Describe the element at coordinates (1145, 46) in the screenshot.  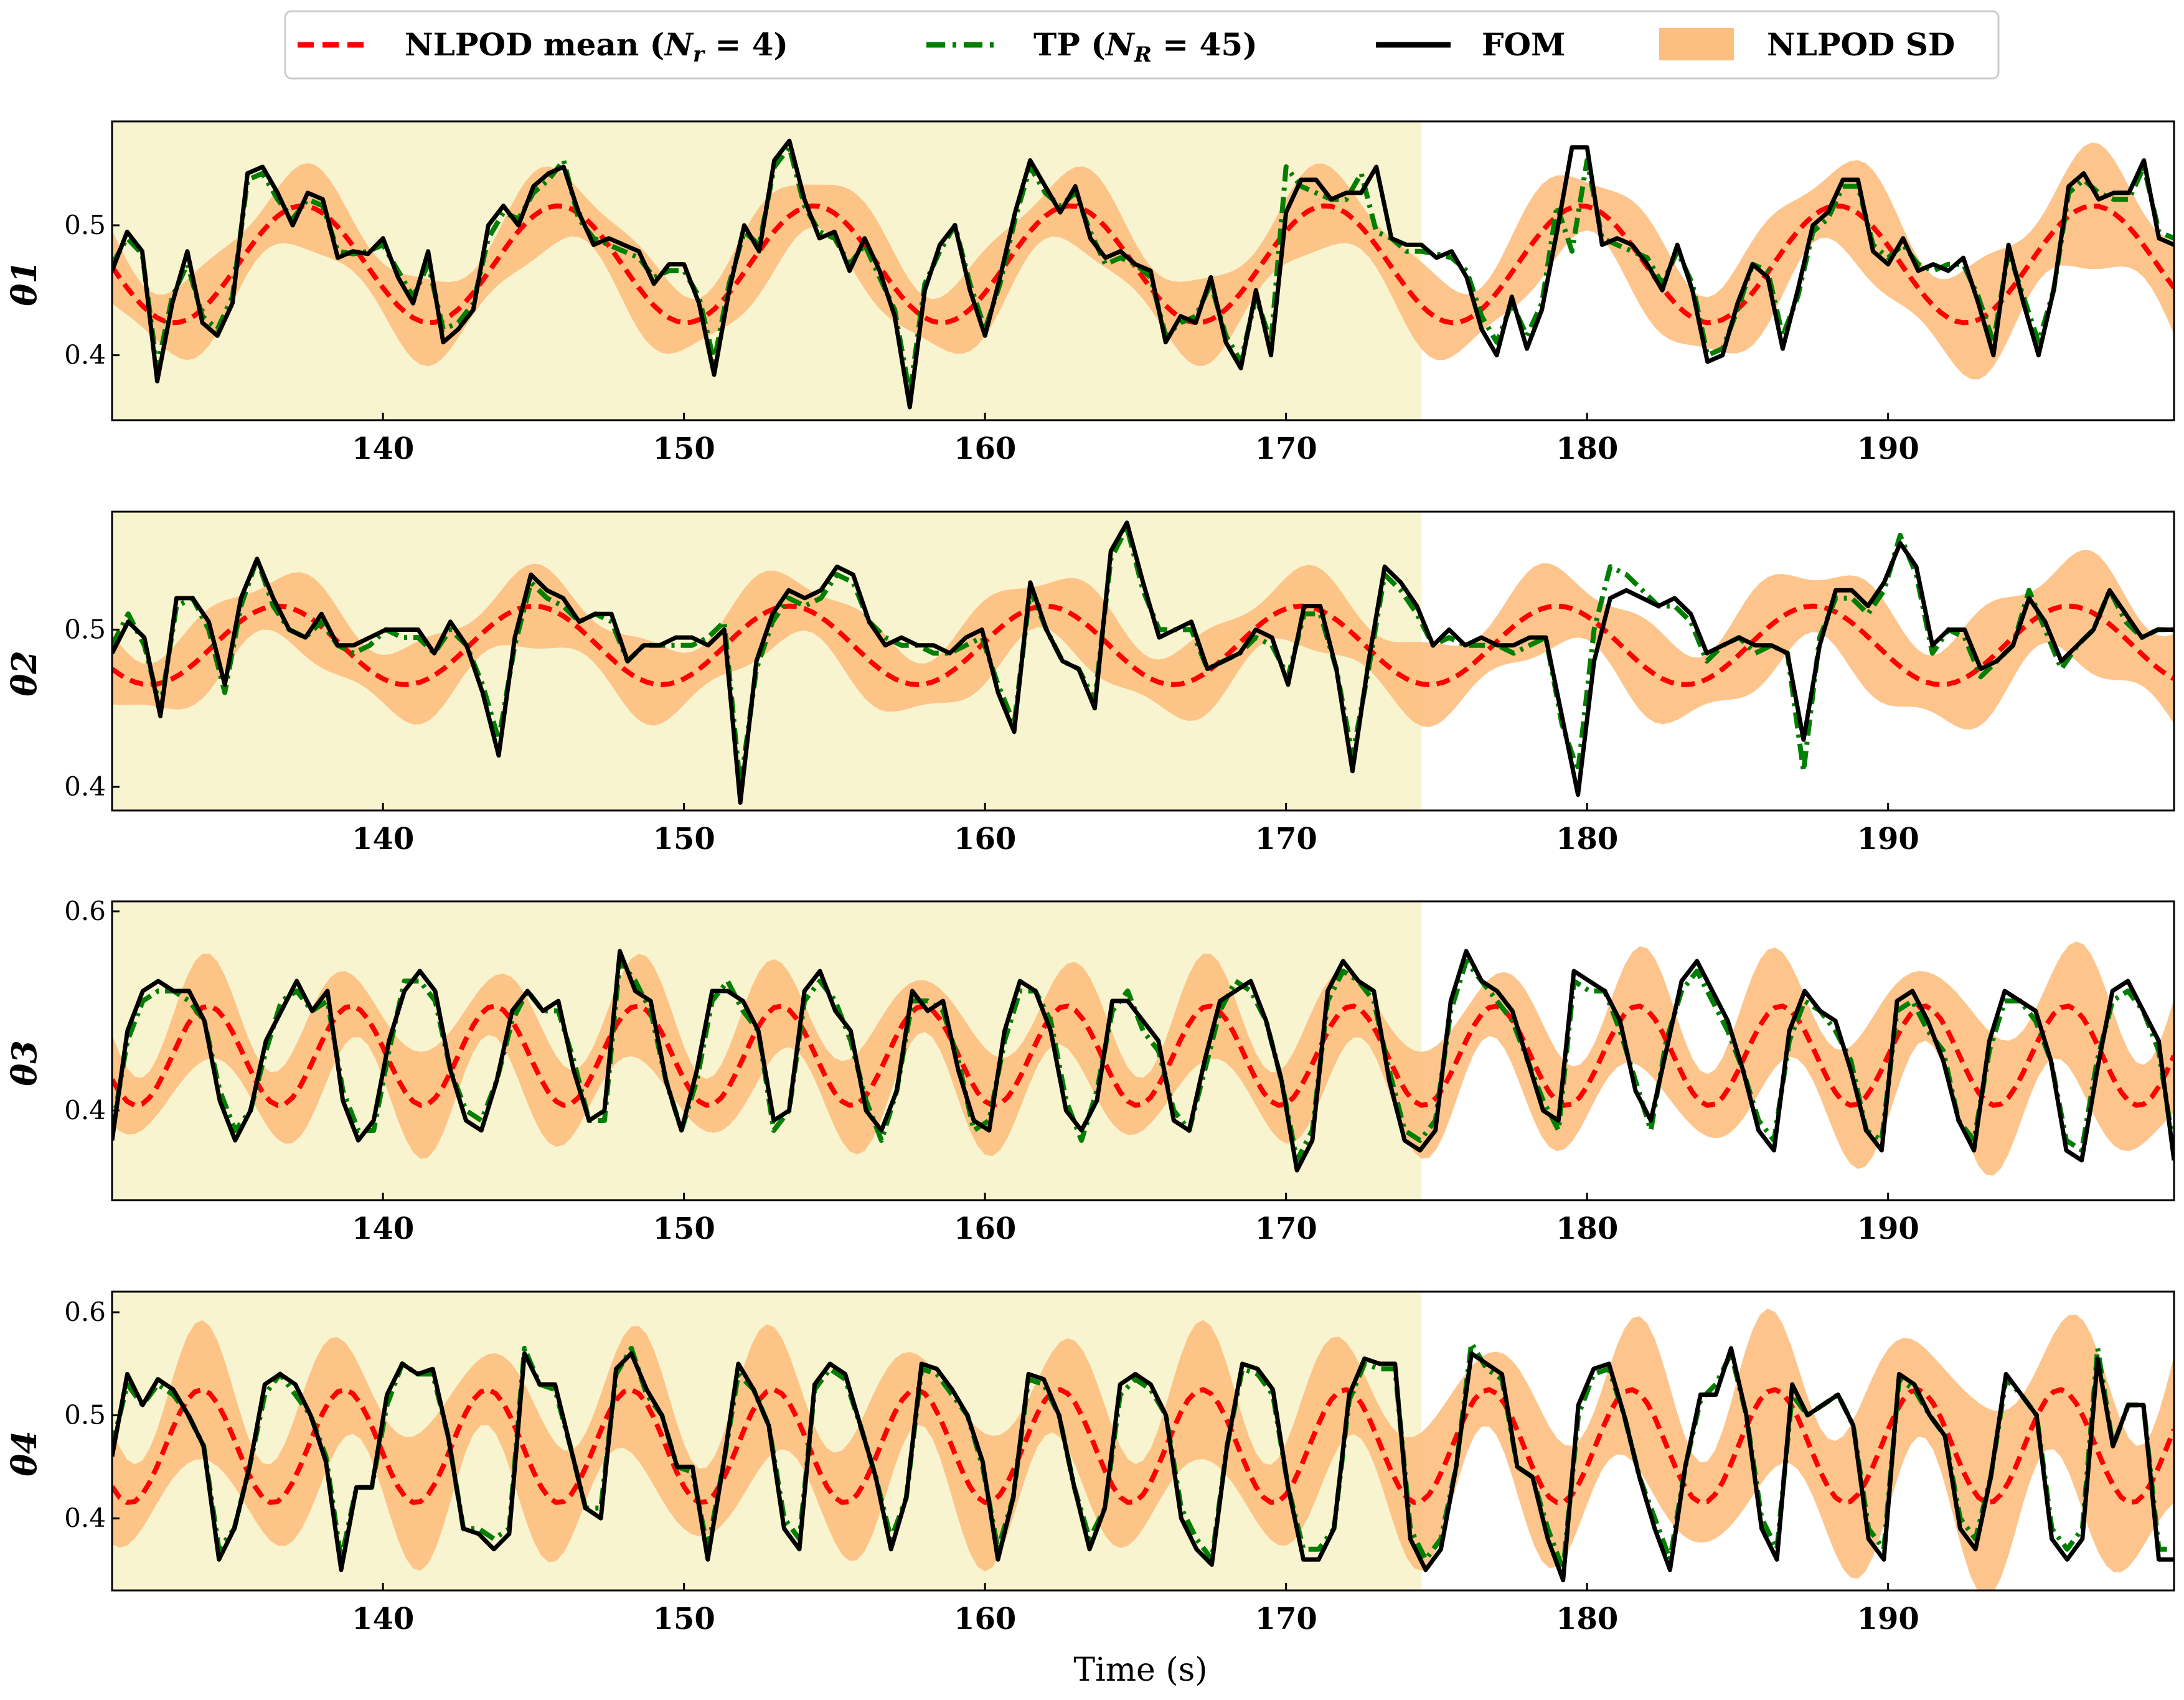
I see `legend-label-tp: TP (NR = 45)` at that location.